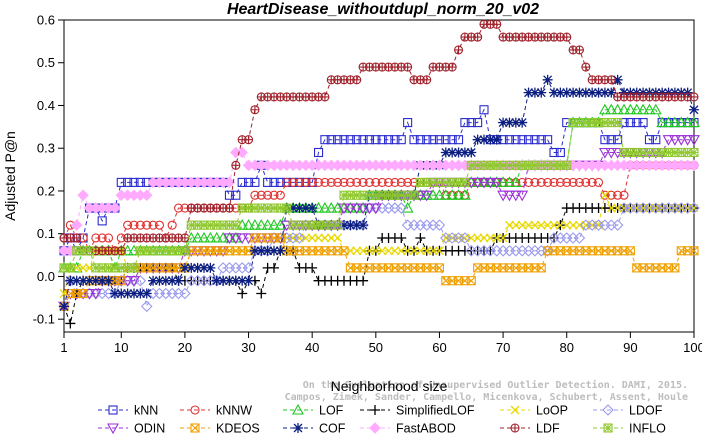 The image size is (702, 434). Describe the element at coordinates (331, 411) in the screenshot. I see `legend-label-lof: LOF` at that location.